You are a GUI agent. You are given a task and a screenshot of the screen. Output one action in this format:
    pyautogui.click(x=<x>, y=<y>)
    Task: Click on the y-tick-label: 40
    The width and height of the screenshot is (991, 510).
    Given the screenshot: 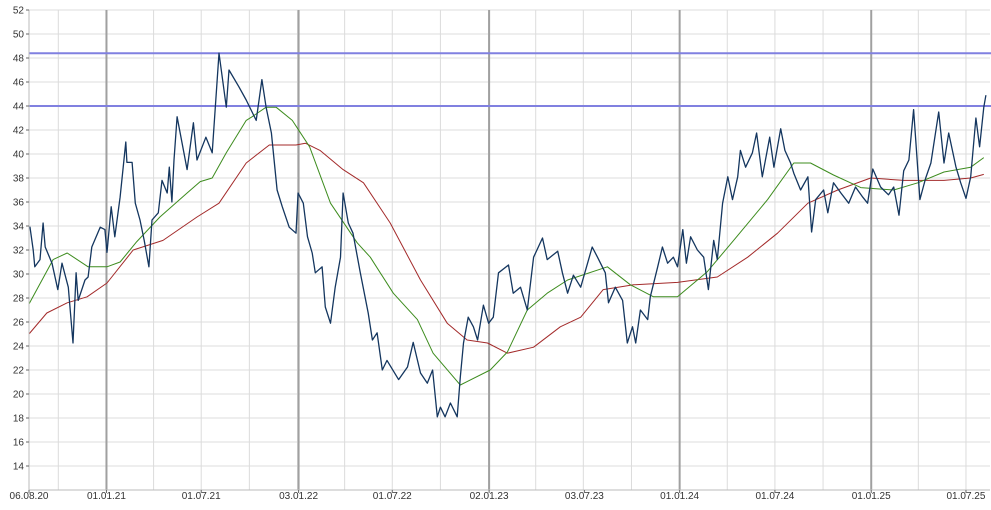 What is the action you would take?
    pyautogui.click(x=19, y=155)
    